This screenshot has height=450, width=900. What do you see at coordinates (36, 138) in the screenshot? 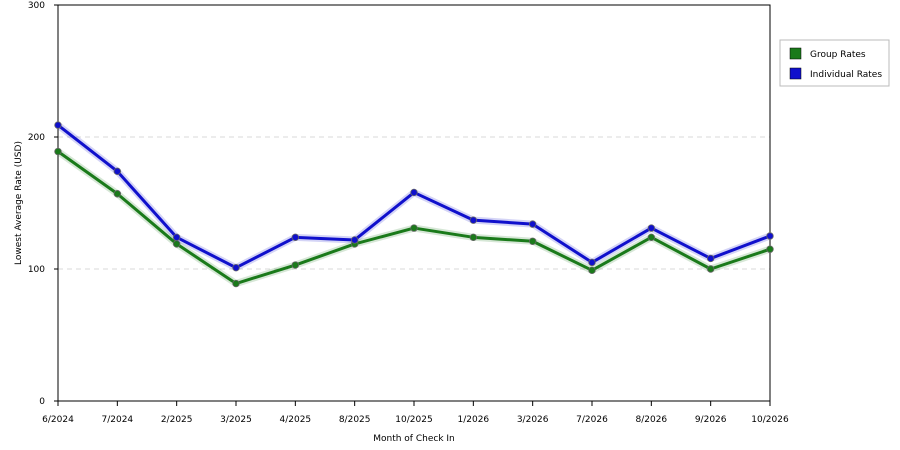
I see `y-tick-label: 200` at bounding box center [36, 138].